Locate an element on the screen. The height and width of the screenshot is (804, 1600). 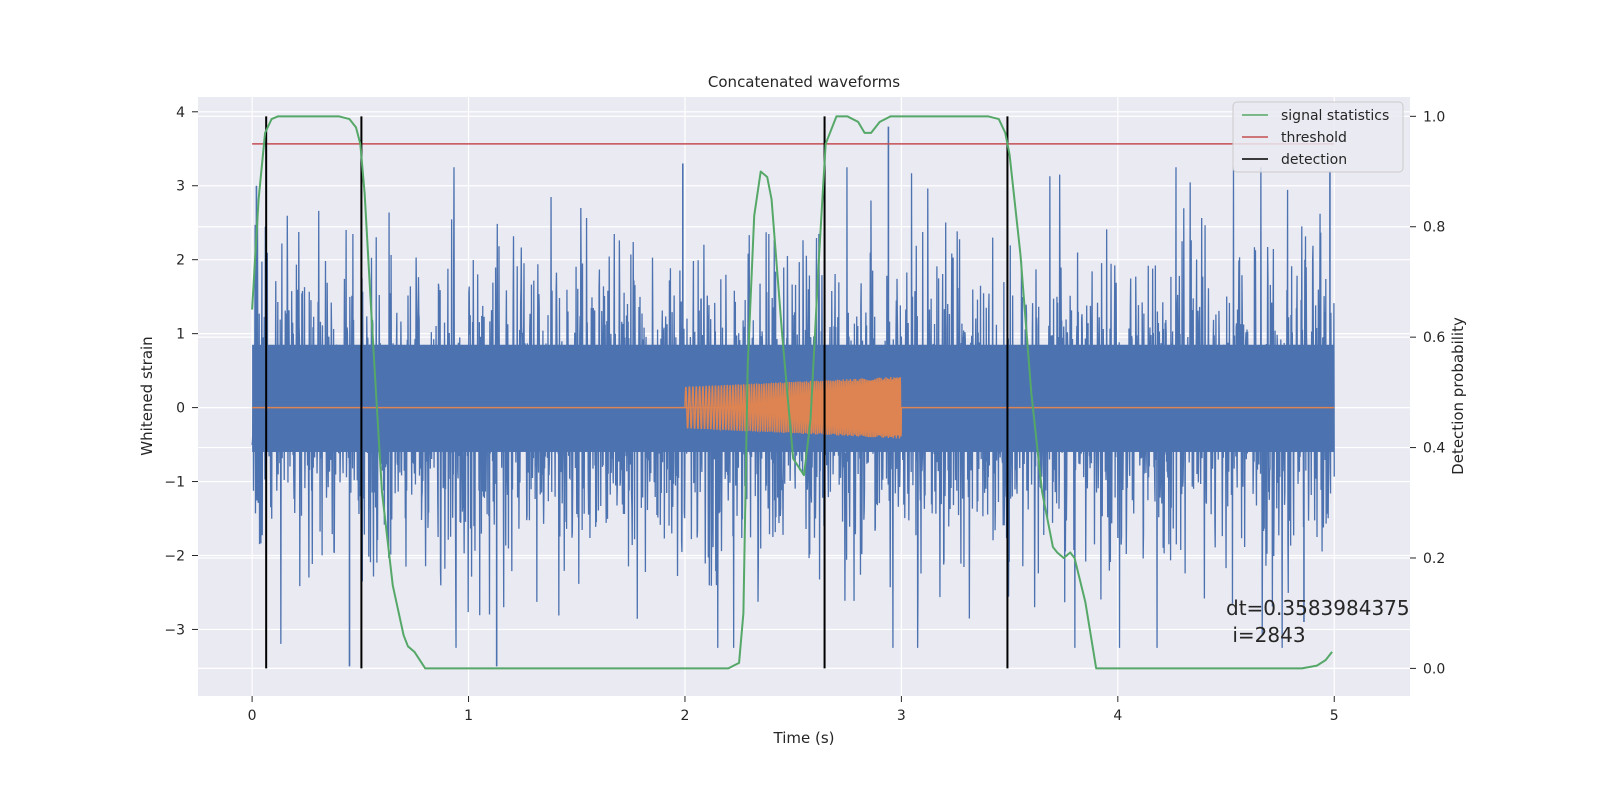
y-tick-label-2: −1 is located at coordinates (174, 483).